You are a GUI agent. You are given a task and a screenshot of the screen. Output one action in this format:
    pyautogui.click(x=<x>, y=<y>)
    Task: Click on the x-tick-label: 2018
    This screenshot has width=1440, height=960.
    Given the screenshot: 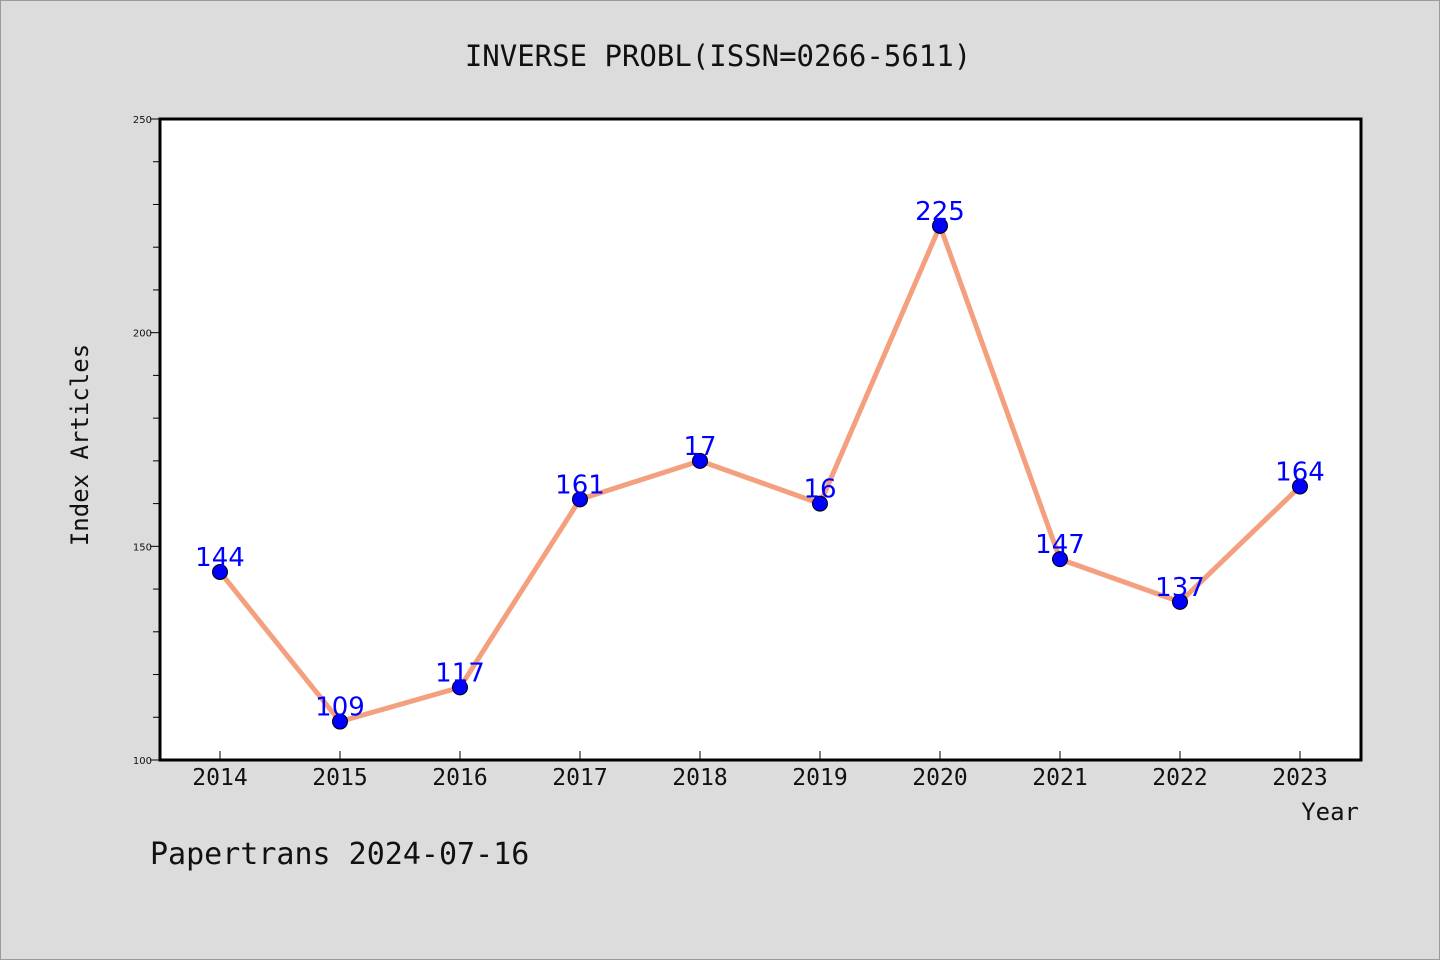 What is the action you would take?
    pyautogui.click(x=699, y=778)
    